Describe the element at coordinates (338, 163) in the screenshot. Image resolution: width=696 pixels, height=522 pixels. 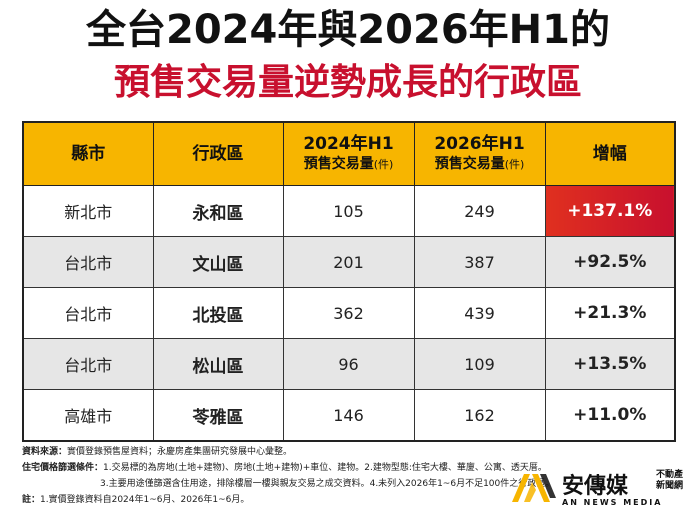
I see `header-2024-sub: 預售交易量` at that location.